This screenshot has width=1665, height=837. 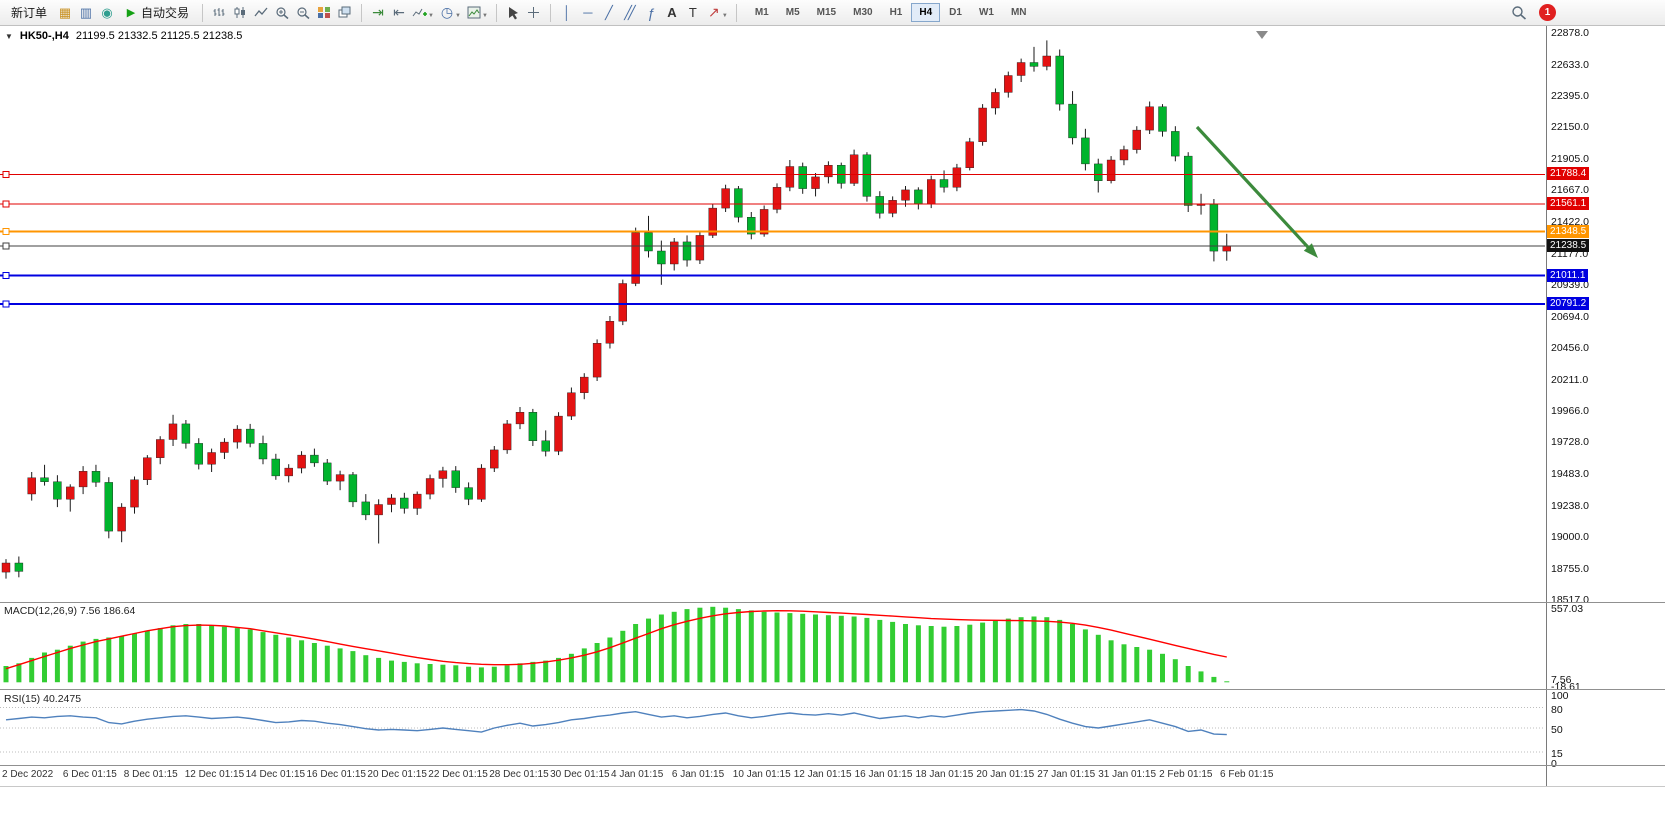 I want to click on templates-caret-icon: ▼, so click(x=484, y=15).